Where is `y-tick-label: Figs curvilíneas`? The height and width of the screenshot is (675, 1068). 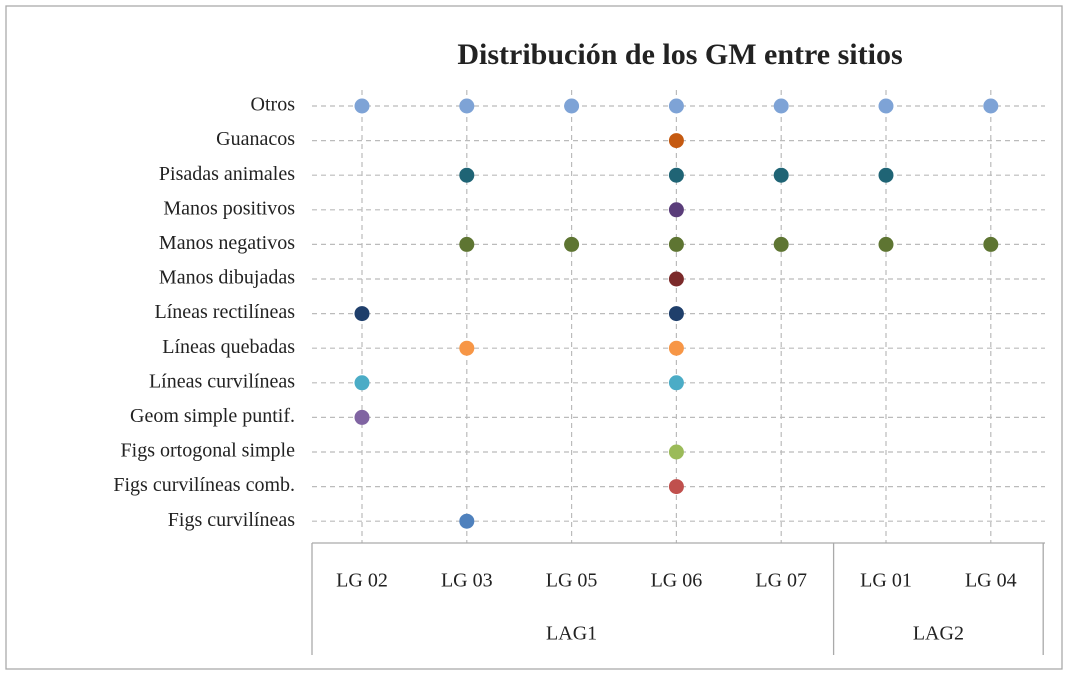 y-tick-label: Figs curvilíneas is located at coordinates (231, 520).